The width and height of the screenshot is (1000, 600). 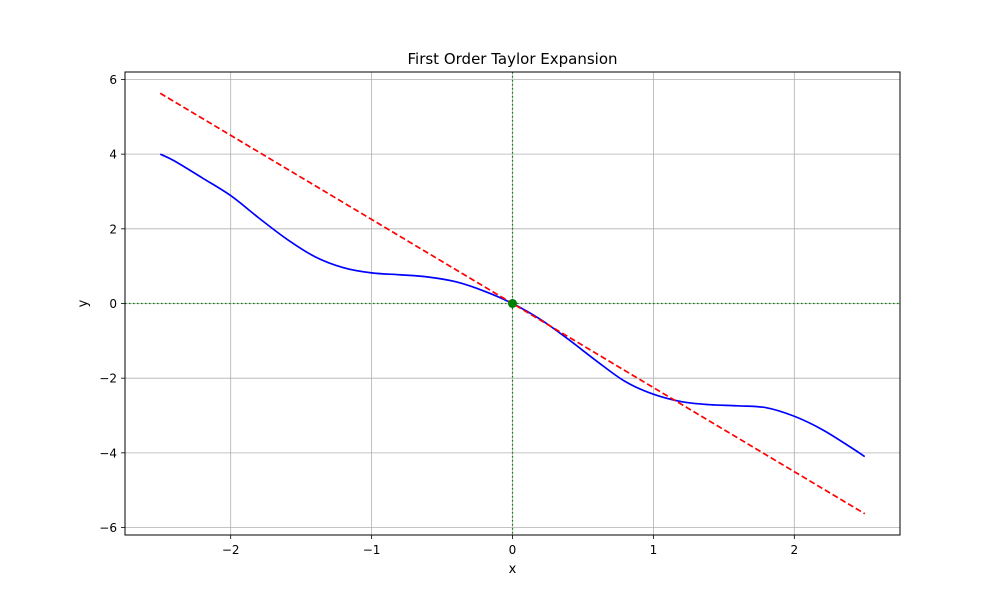 What do you see at coordinates (113, 229) in the screenshot?
I see `y-tick-label: 2` at bounding box center [113, 229].